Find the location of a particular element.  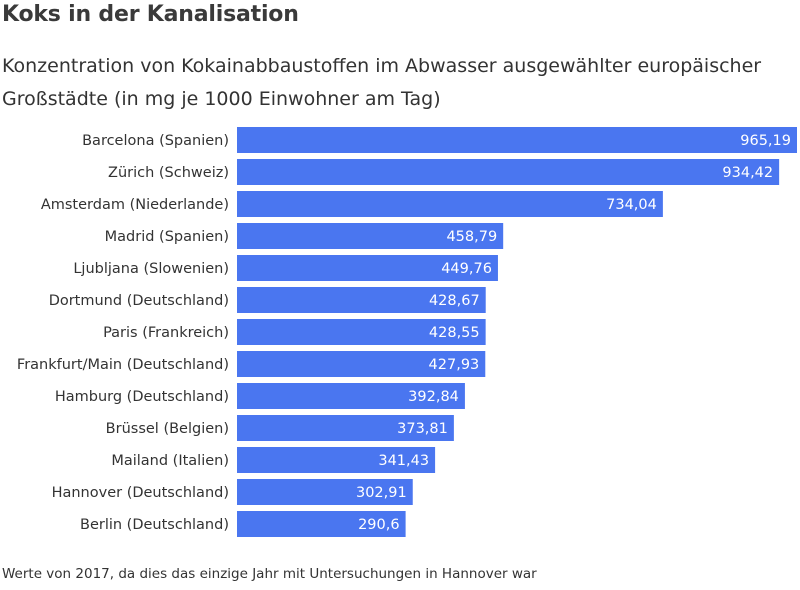

value-label-7: 427,93 is located at coordinates (454, 365).